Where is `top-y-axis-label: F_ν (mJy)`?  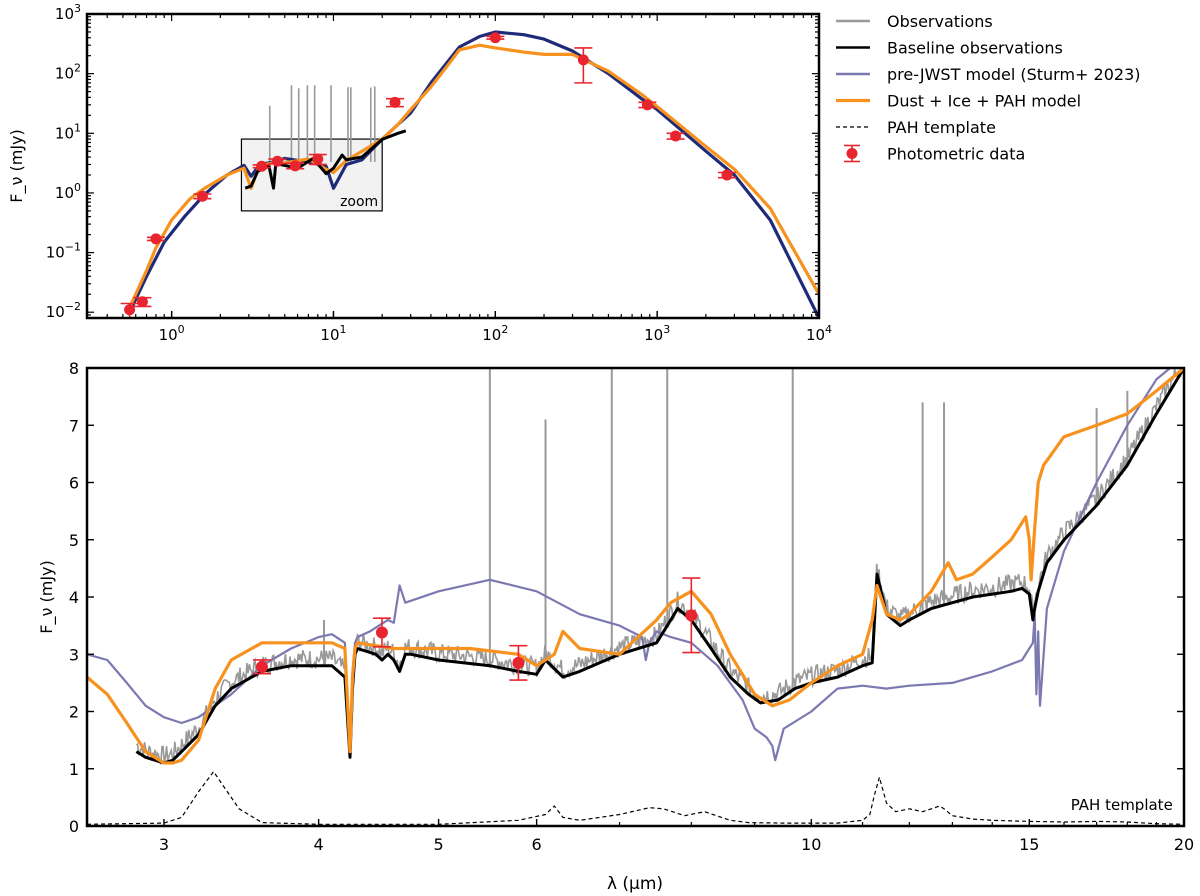
top-y-axis-label: F_ν (mJy) is located at coordinates (17, 165).